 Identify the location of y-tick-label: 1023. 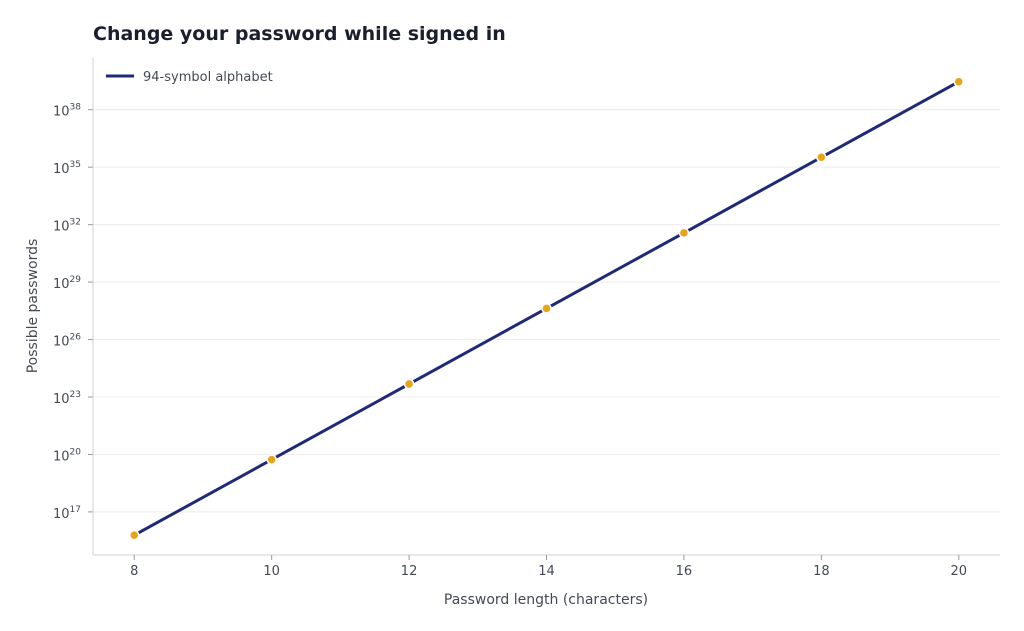
(67, 398).